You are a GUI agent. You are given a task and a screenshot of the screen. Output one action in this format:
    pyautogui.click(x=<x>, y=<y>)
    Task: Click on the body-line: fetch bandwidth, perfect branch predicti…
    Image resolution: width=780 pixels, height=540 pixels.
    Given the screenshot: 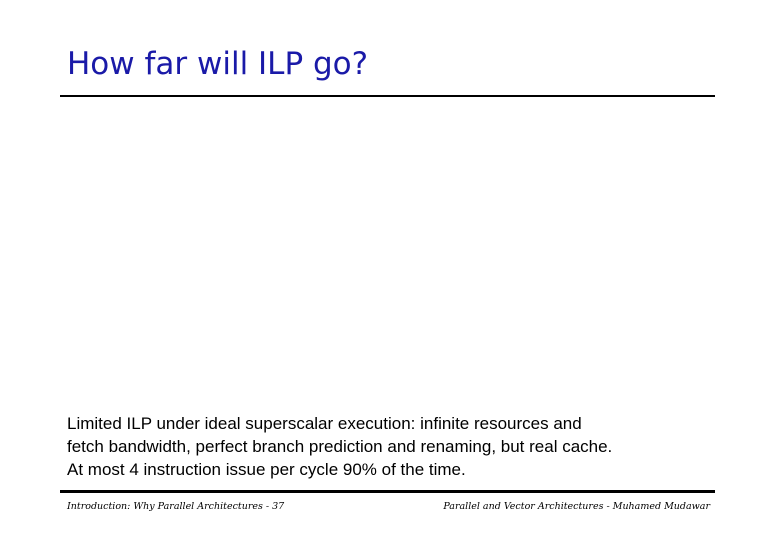 What is the action you would take?
    pyautogui.click(x=340, y=446)
    